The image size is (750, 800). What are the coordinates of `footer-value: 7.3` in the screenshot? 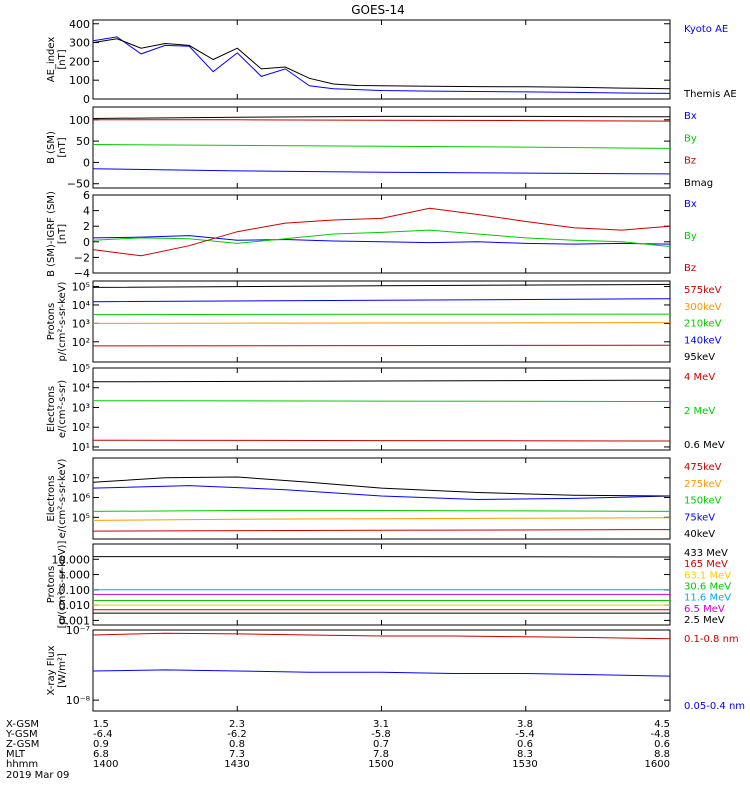 It's located at (237, 754).